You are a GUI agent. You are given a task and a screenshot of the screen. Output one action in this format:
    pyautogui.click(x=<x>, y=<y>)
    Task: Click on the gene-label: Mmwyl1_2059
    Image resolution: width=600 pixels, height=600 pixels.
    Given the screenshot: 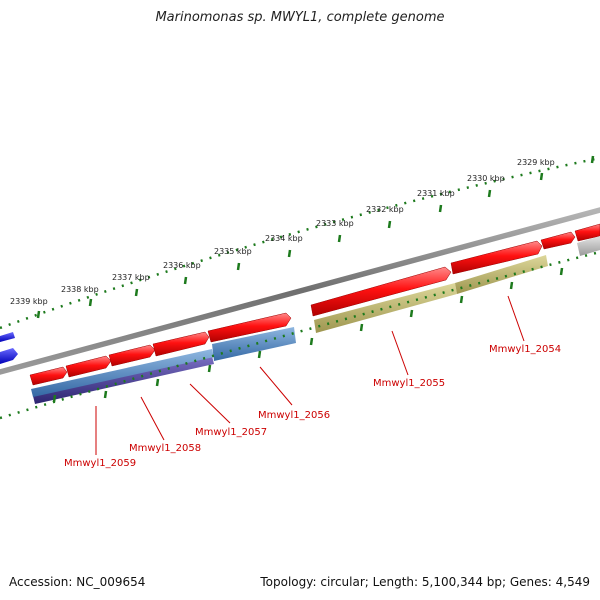 What is the action you would take?
    pyautogui.click(x=100, y=463)
    